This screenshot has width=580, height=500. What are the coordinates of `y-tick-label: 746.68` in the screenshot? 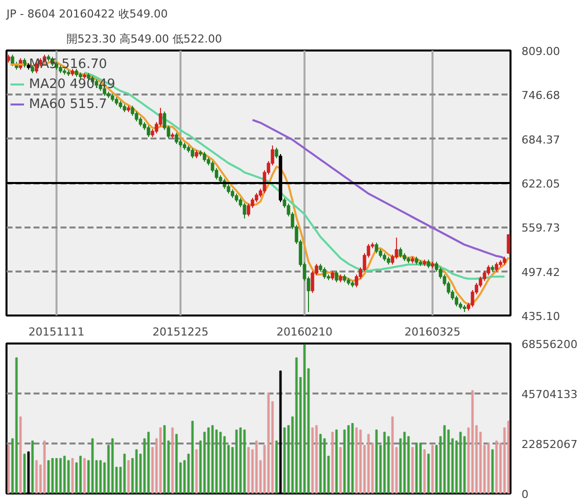 It's located at (541, 95).